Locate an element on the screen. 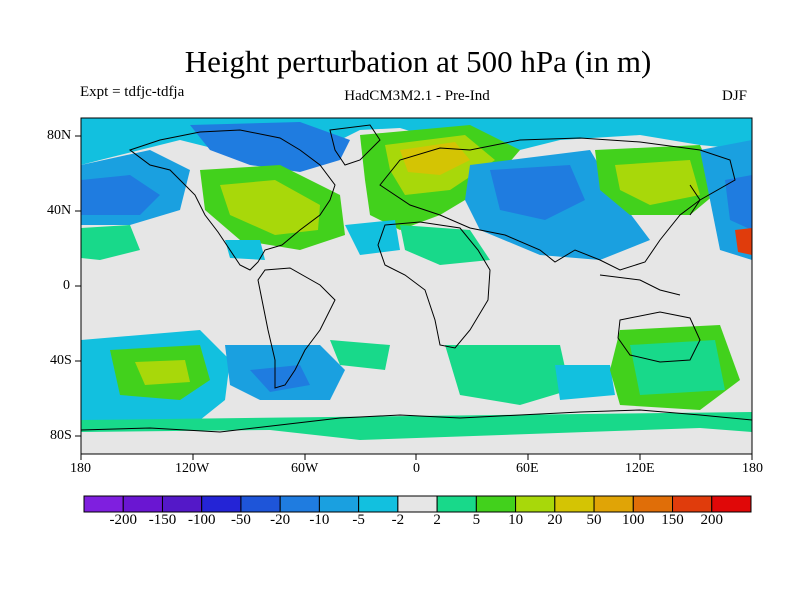 Image resolution: width=800 pixels, height=600 pixels. coastline-antarctica is located at coordinates (416, 421).